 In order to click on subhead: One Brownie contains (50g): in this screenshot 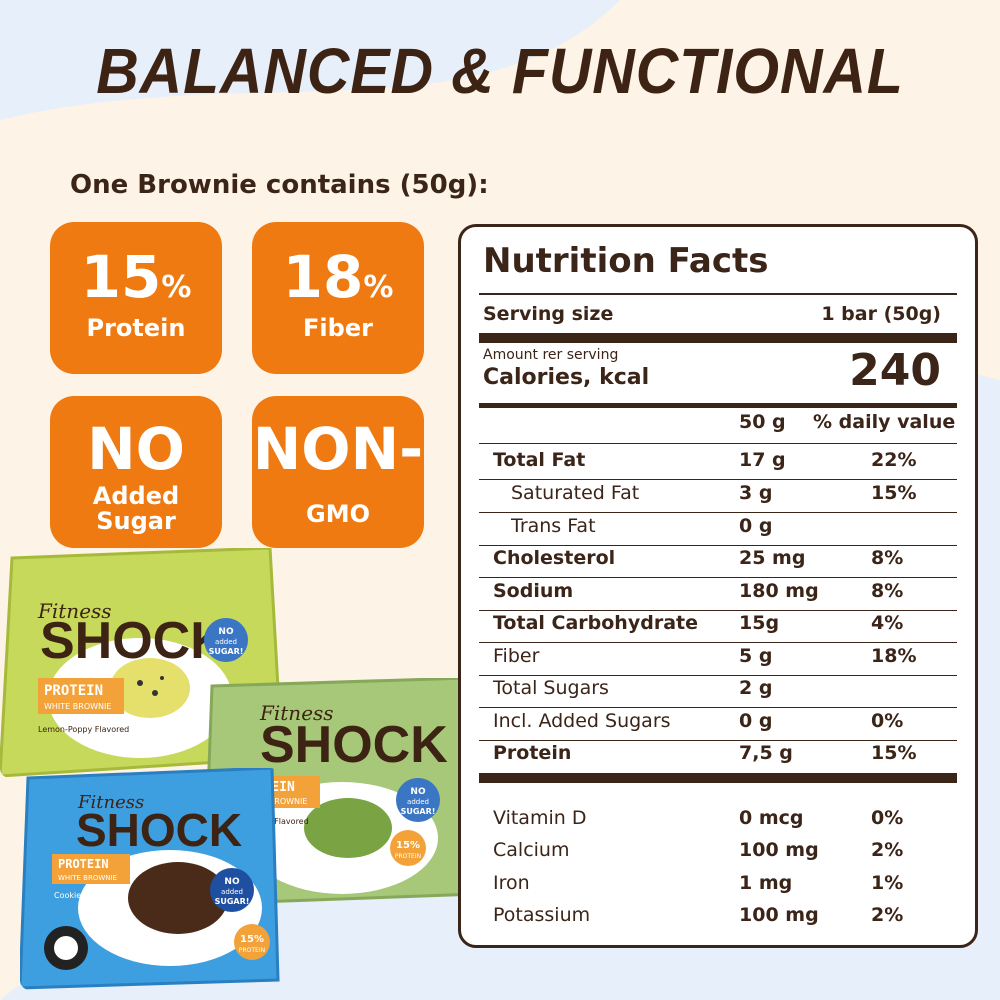, I will do `click(279, 185)`.